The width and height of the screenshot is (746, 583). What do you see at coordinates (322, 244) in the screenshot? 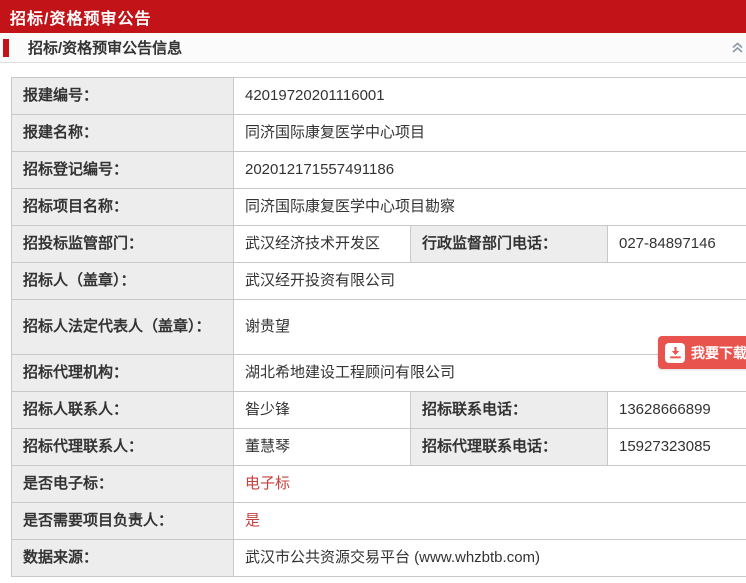
I see `row-value: 武汉经济技术开发区` at bounding box center [322, 244].